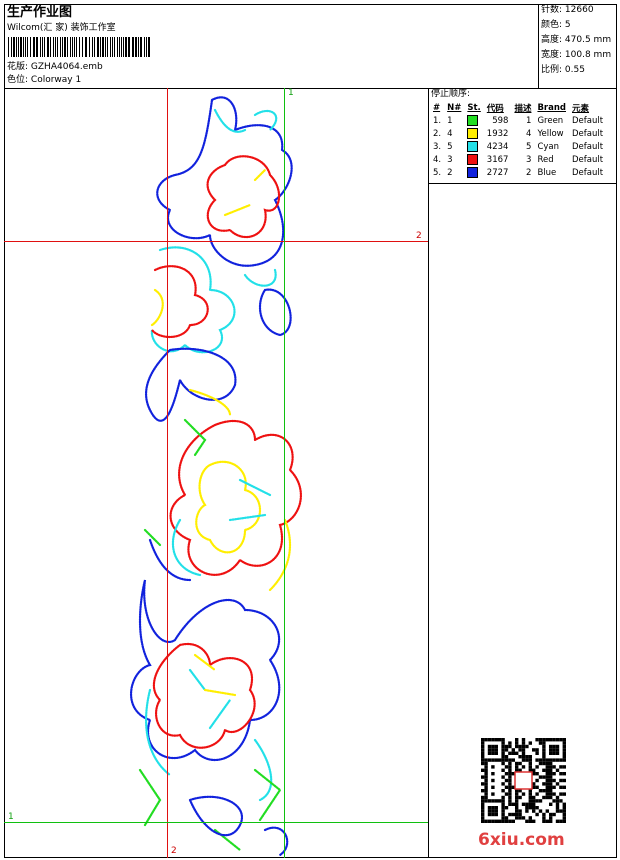 Image resolution: width=620 pixels, height=860 pixels. I want to click on cell: Default, so click(588, 120).